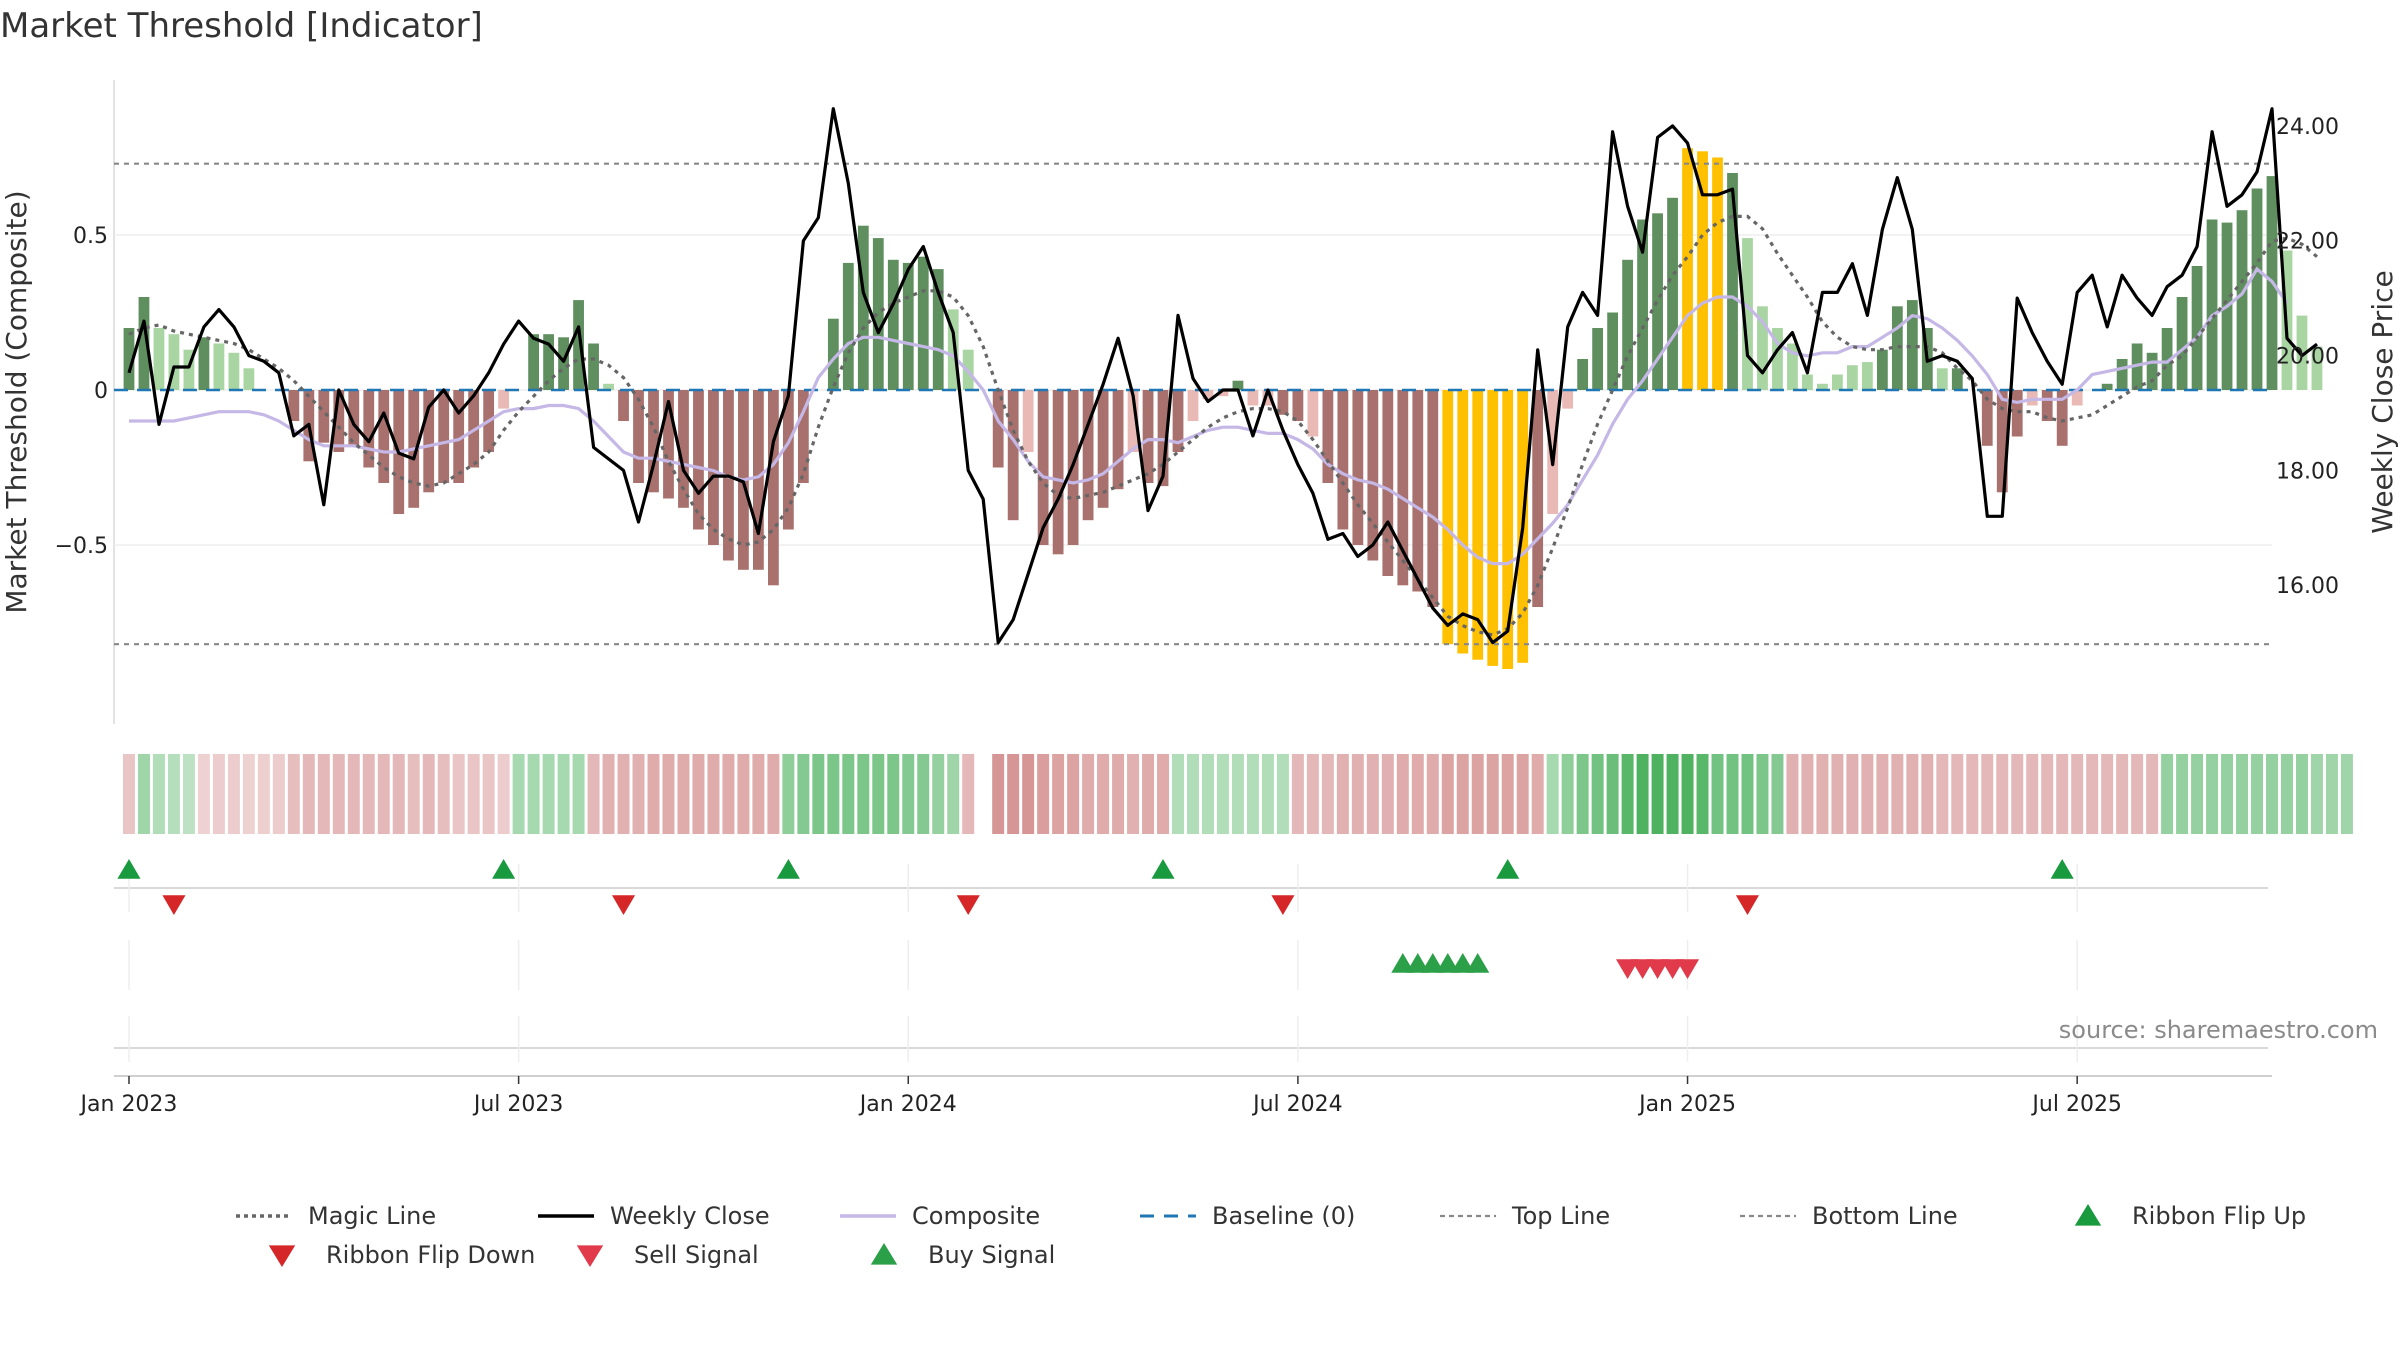 Image resolution: width=2400 pixels, height=1350 pixels. What do you see at coordinates (2062, 869) in the screenshot?
I see `ribbon-flip-up-marker` at bounding box center [2062, 869].